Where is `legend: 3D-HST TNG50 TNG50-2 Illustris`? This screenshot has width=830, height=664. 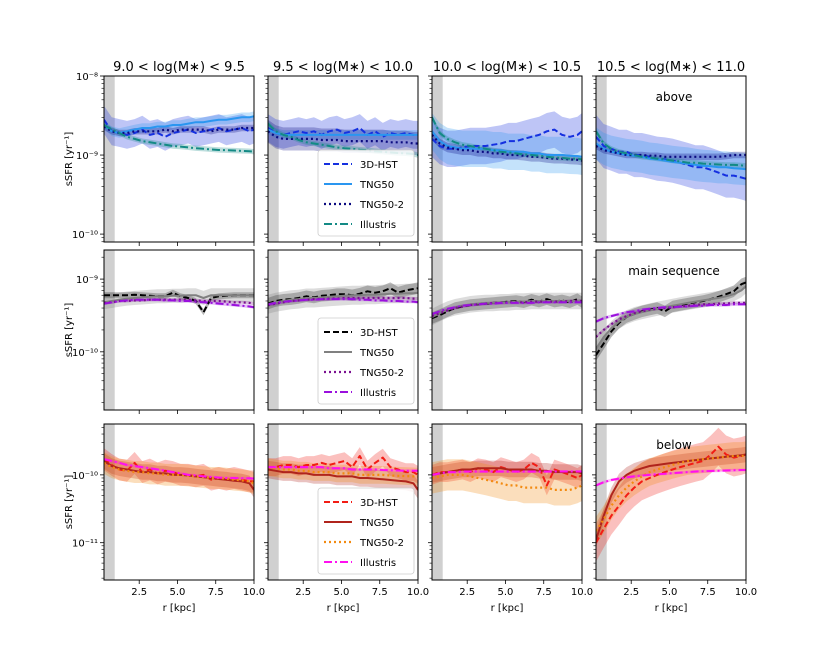 legend: 3D-HST TNG50 TNG50-2 Illustris is located at coordinates (366, 193).